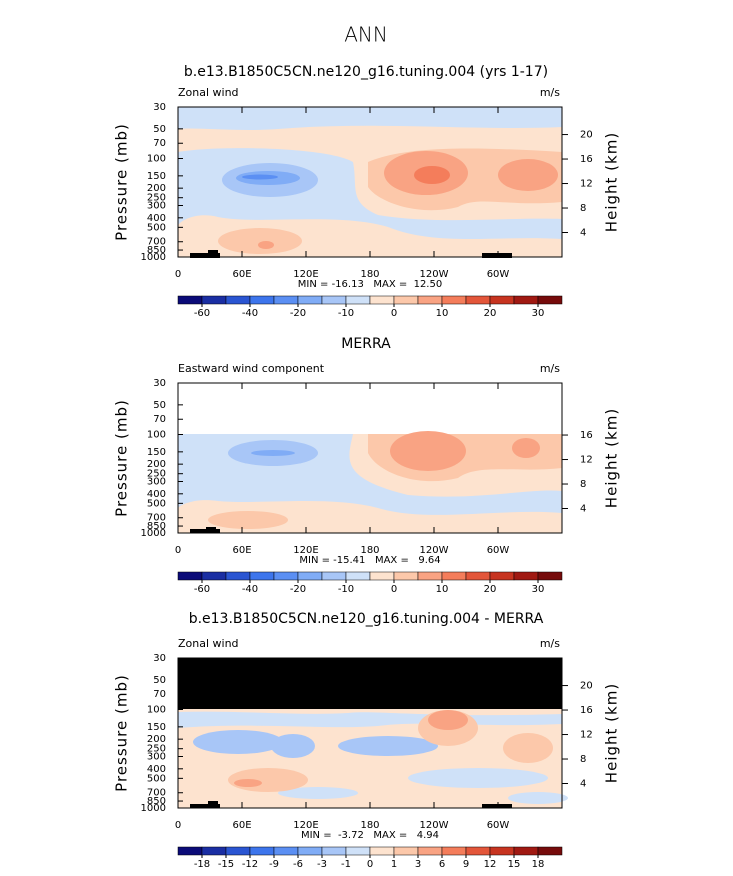 This screenshot has width=733, height=876. I want to click on y-tick-label: 200, so click(156, 464).